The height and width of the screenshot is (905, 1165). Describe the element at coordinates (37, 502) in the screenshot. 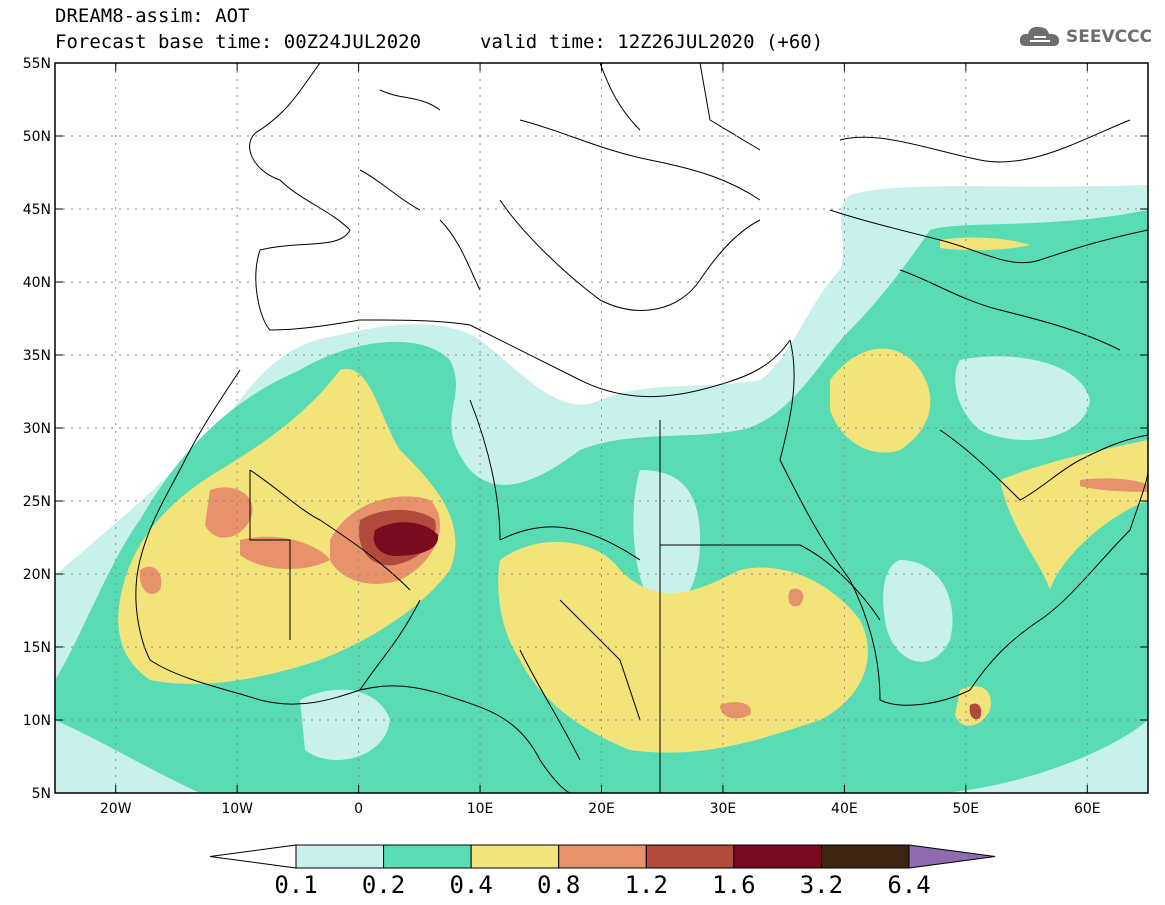

I see `lat-tick-label: 25N` at that location.